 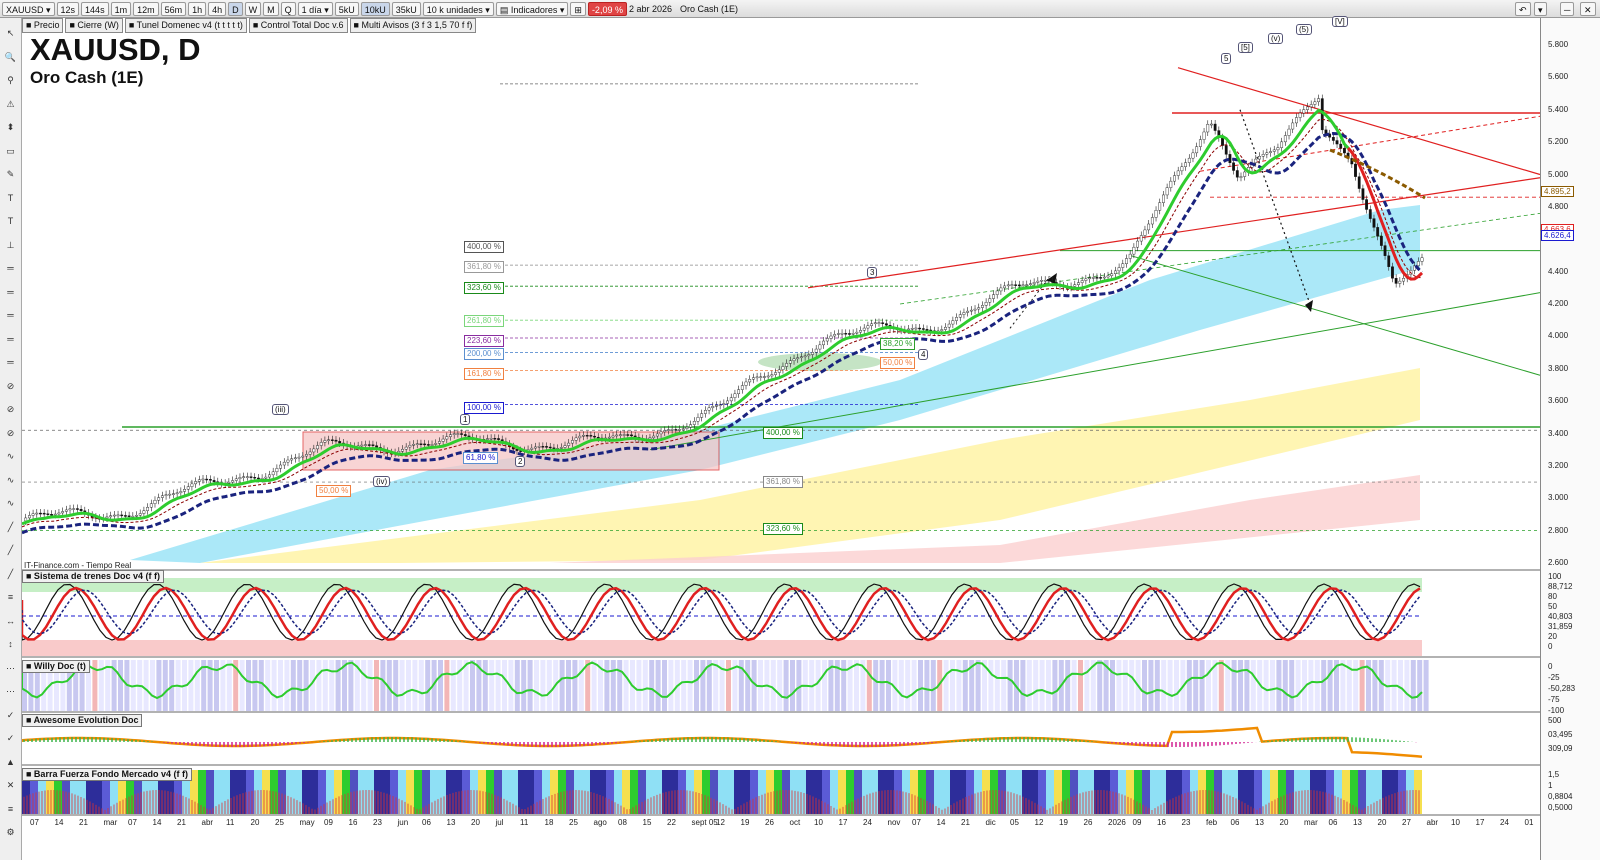 What do you see at coordinates (10, 479) in the screenshot?
I see `tool-icon-19: ∿` at bounding box center [10, 479].